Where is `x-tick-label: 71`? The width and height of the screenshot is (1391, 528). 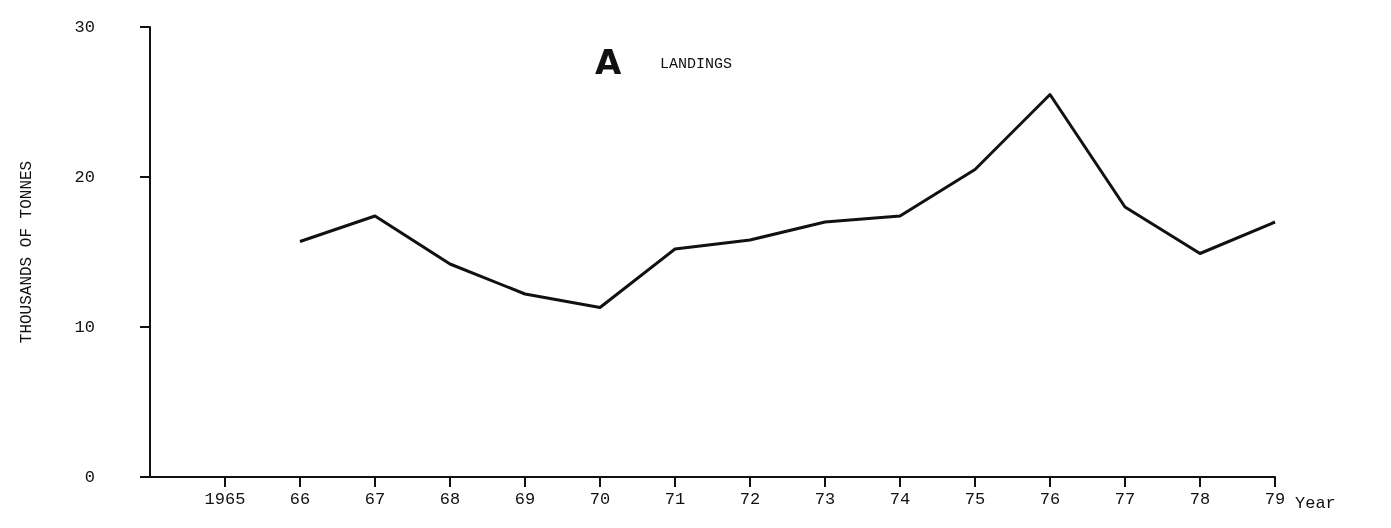
x-tick-label: 71 is located at coordinates (675, 499).